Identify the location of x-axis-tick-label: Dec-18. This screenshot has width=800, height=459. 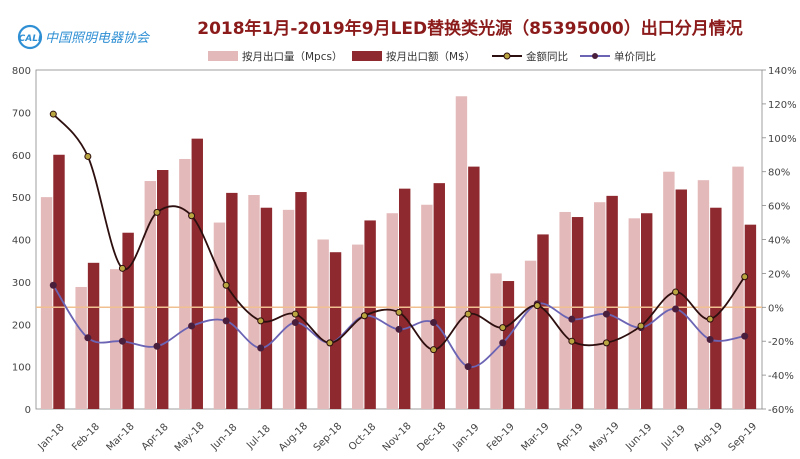
(431, 437).